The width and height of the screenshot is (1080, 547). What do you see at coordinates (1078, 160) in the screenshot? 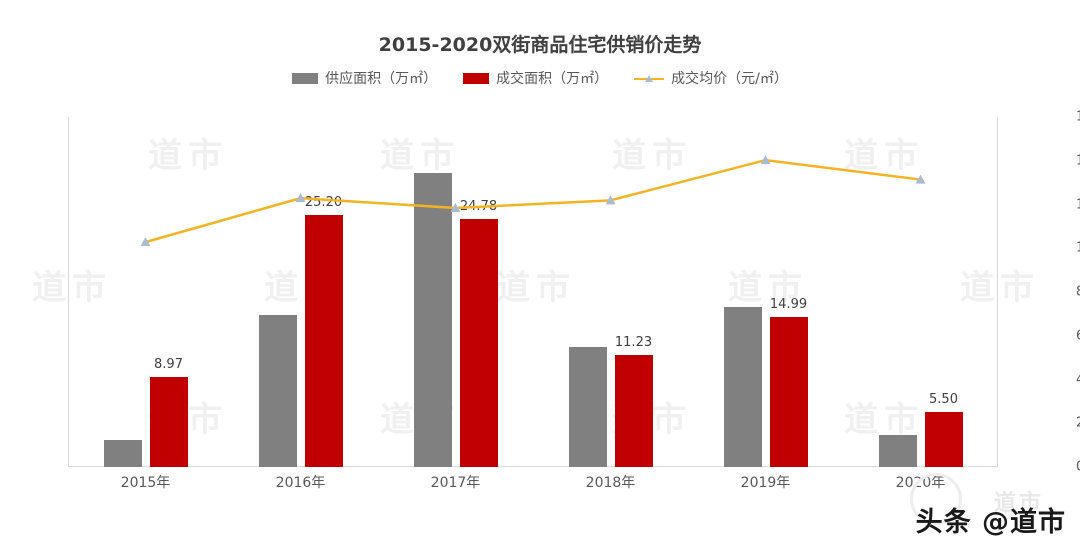
I see `right-axis-tick: 14000` at bounding box center [1078, 160].